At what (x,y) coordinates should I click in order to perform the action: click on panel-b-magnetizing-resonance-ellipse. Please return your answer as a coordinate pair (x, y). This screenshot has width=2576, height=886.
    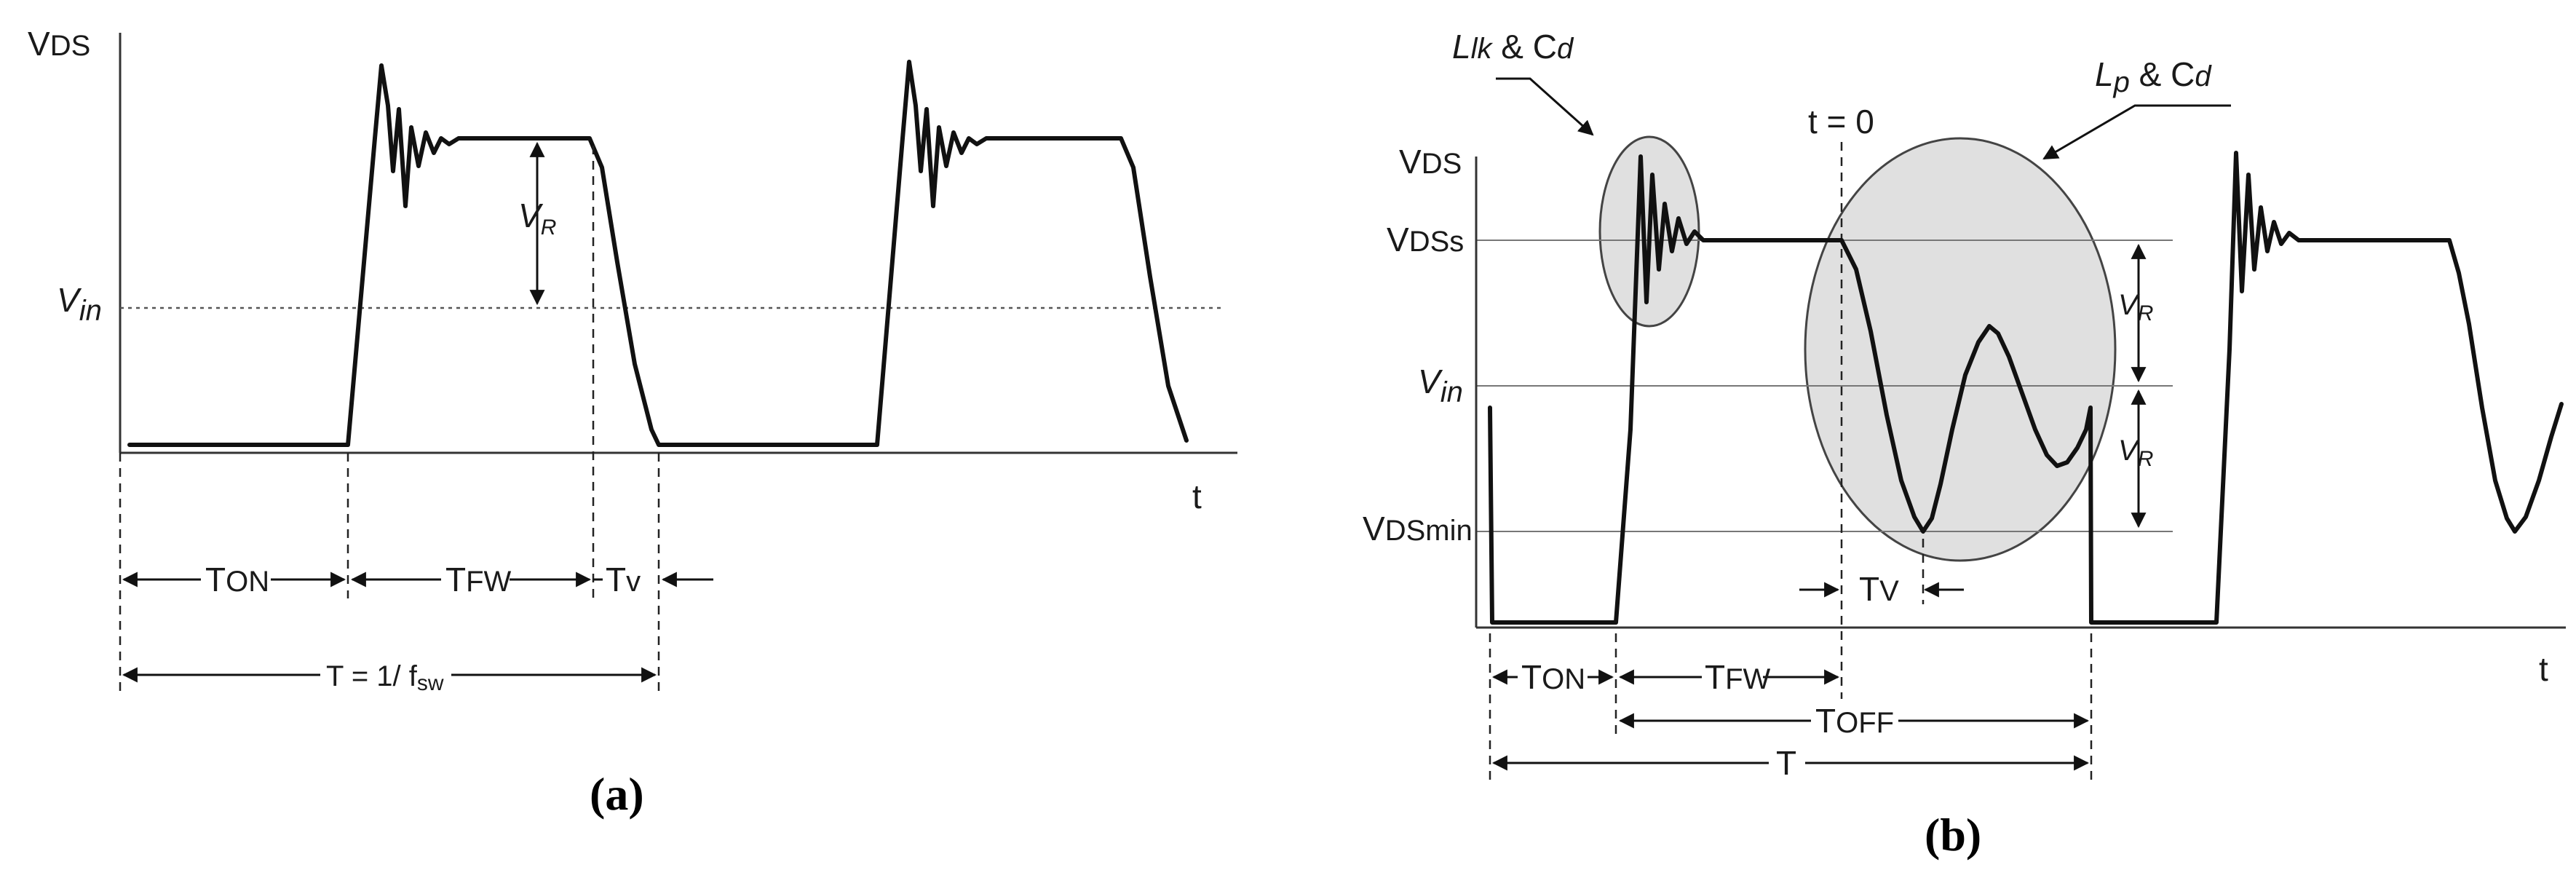
    Looking at the image, I should click on (1960, 349).